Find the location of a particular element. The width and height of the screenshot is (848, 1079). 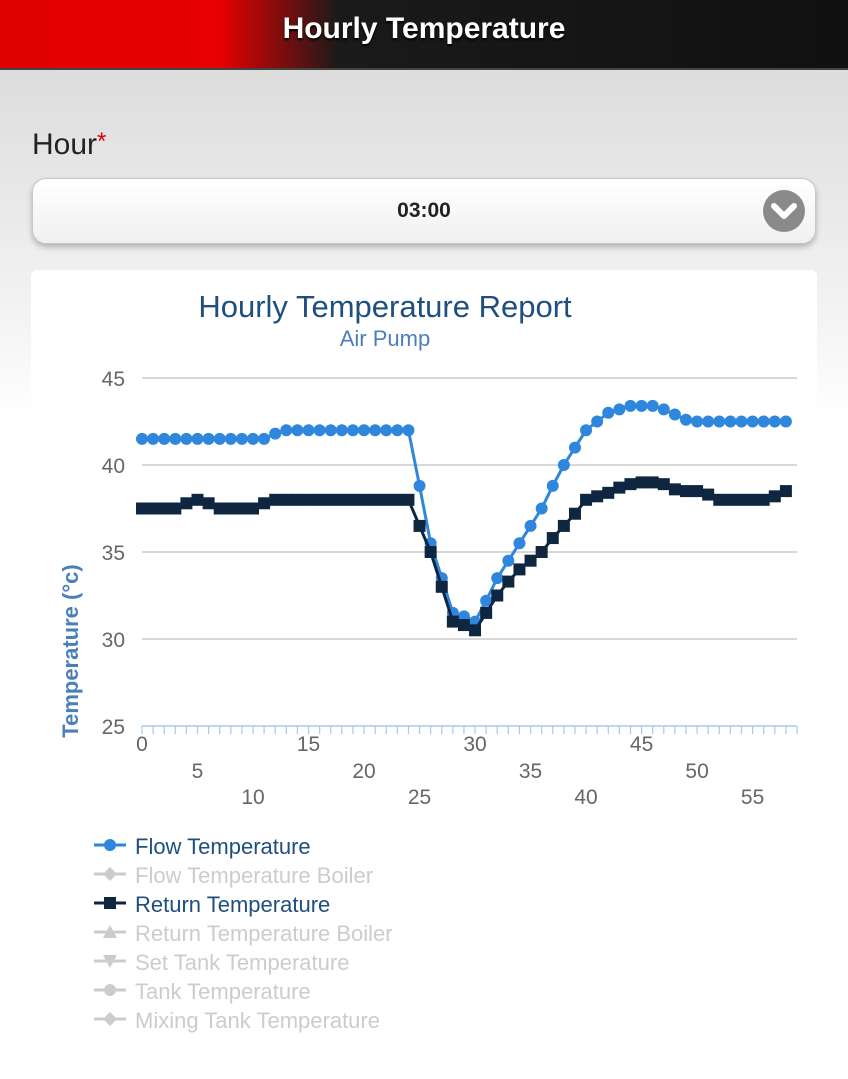

chevron-down-icon is located at coordinates (784, 211).